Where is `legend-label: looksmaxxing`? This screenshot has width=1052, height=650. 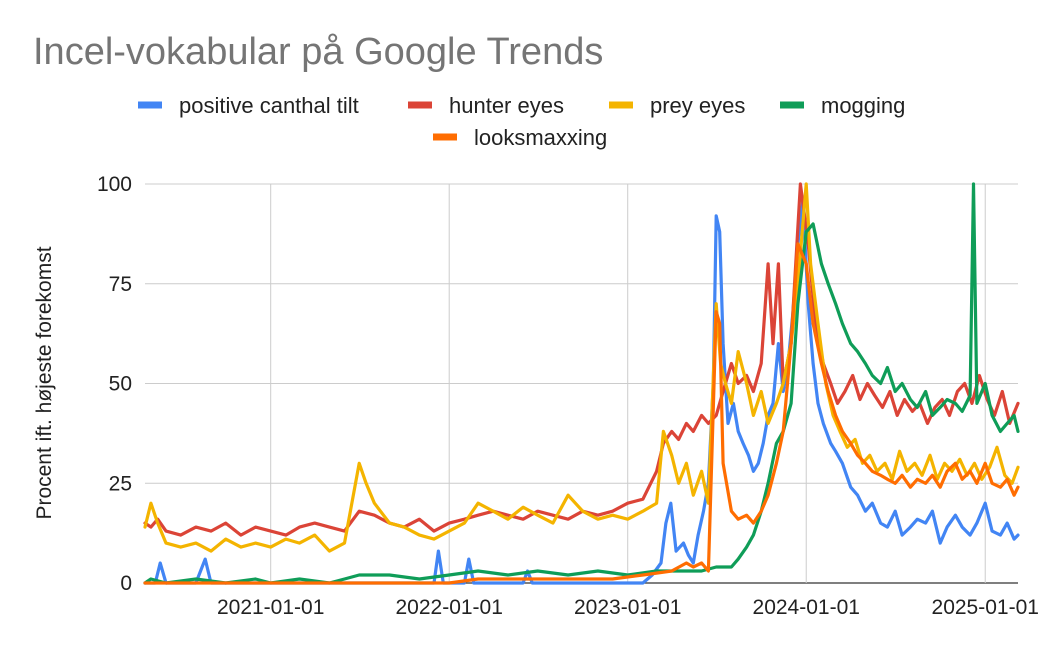 legend-label: looksmaxxing is located at coordinates (540, 137).